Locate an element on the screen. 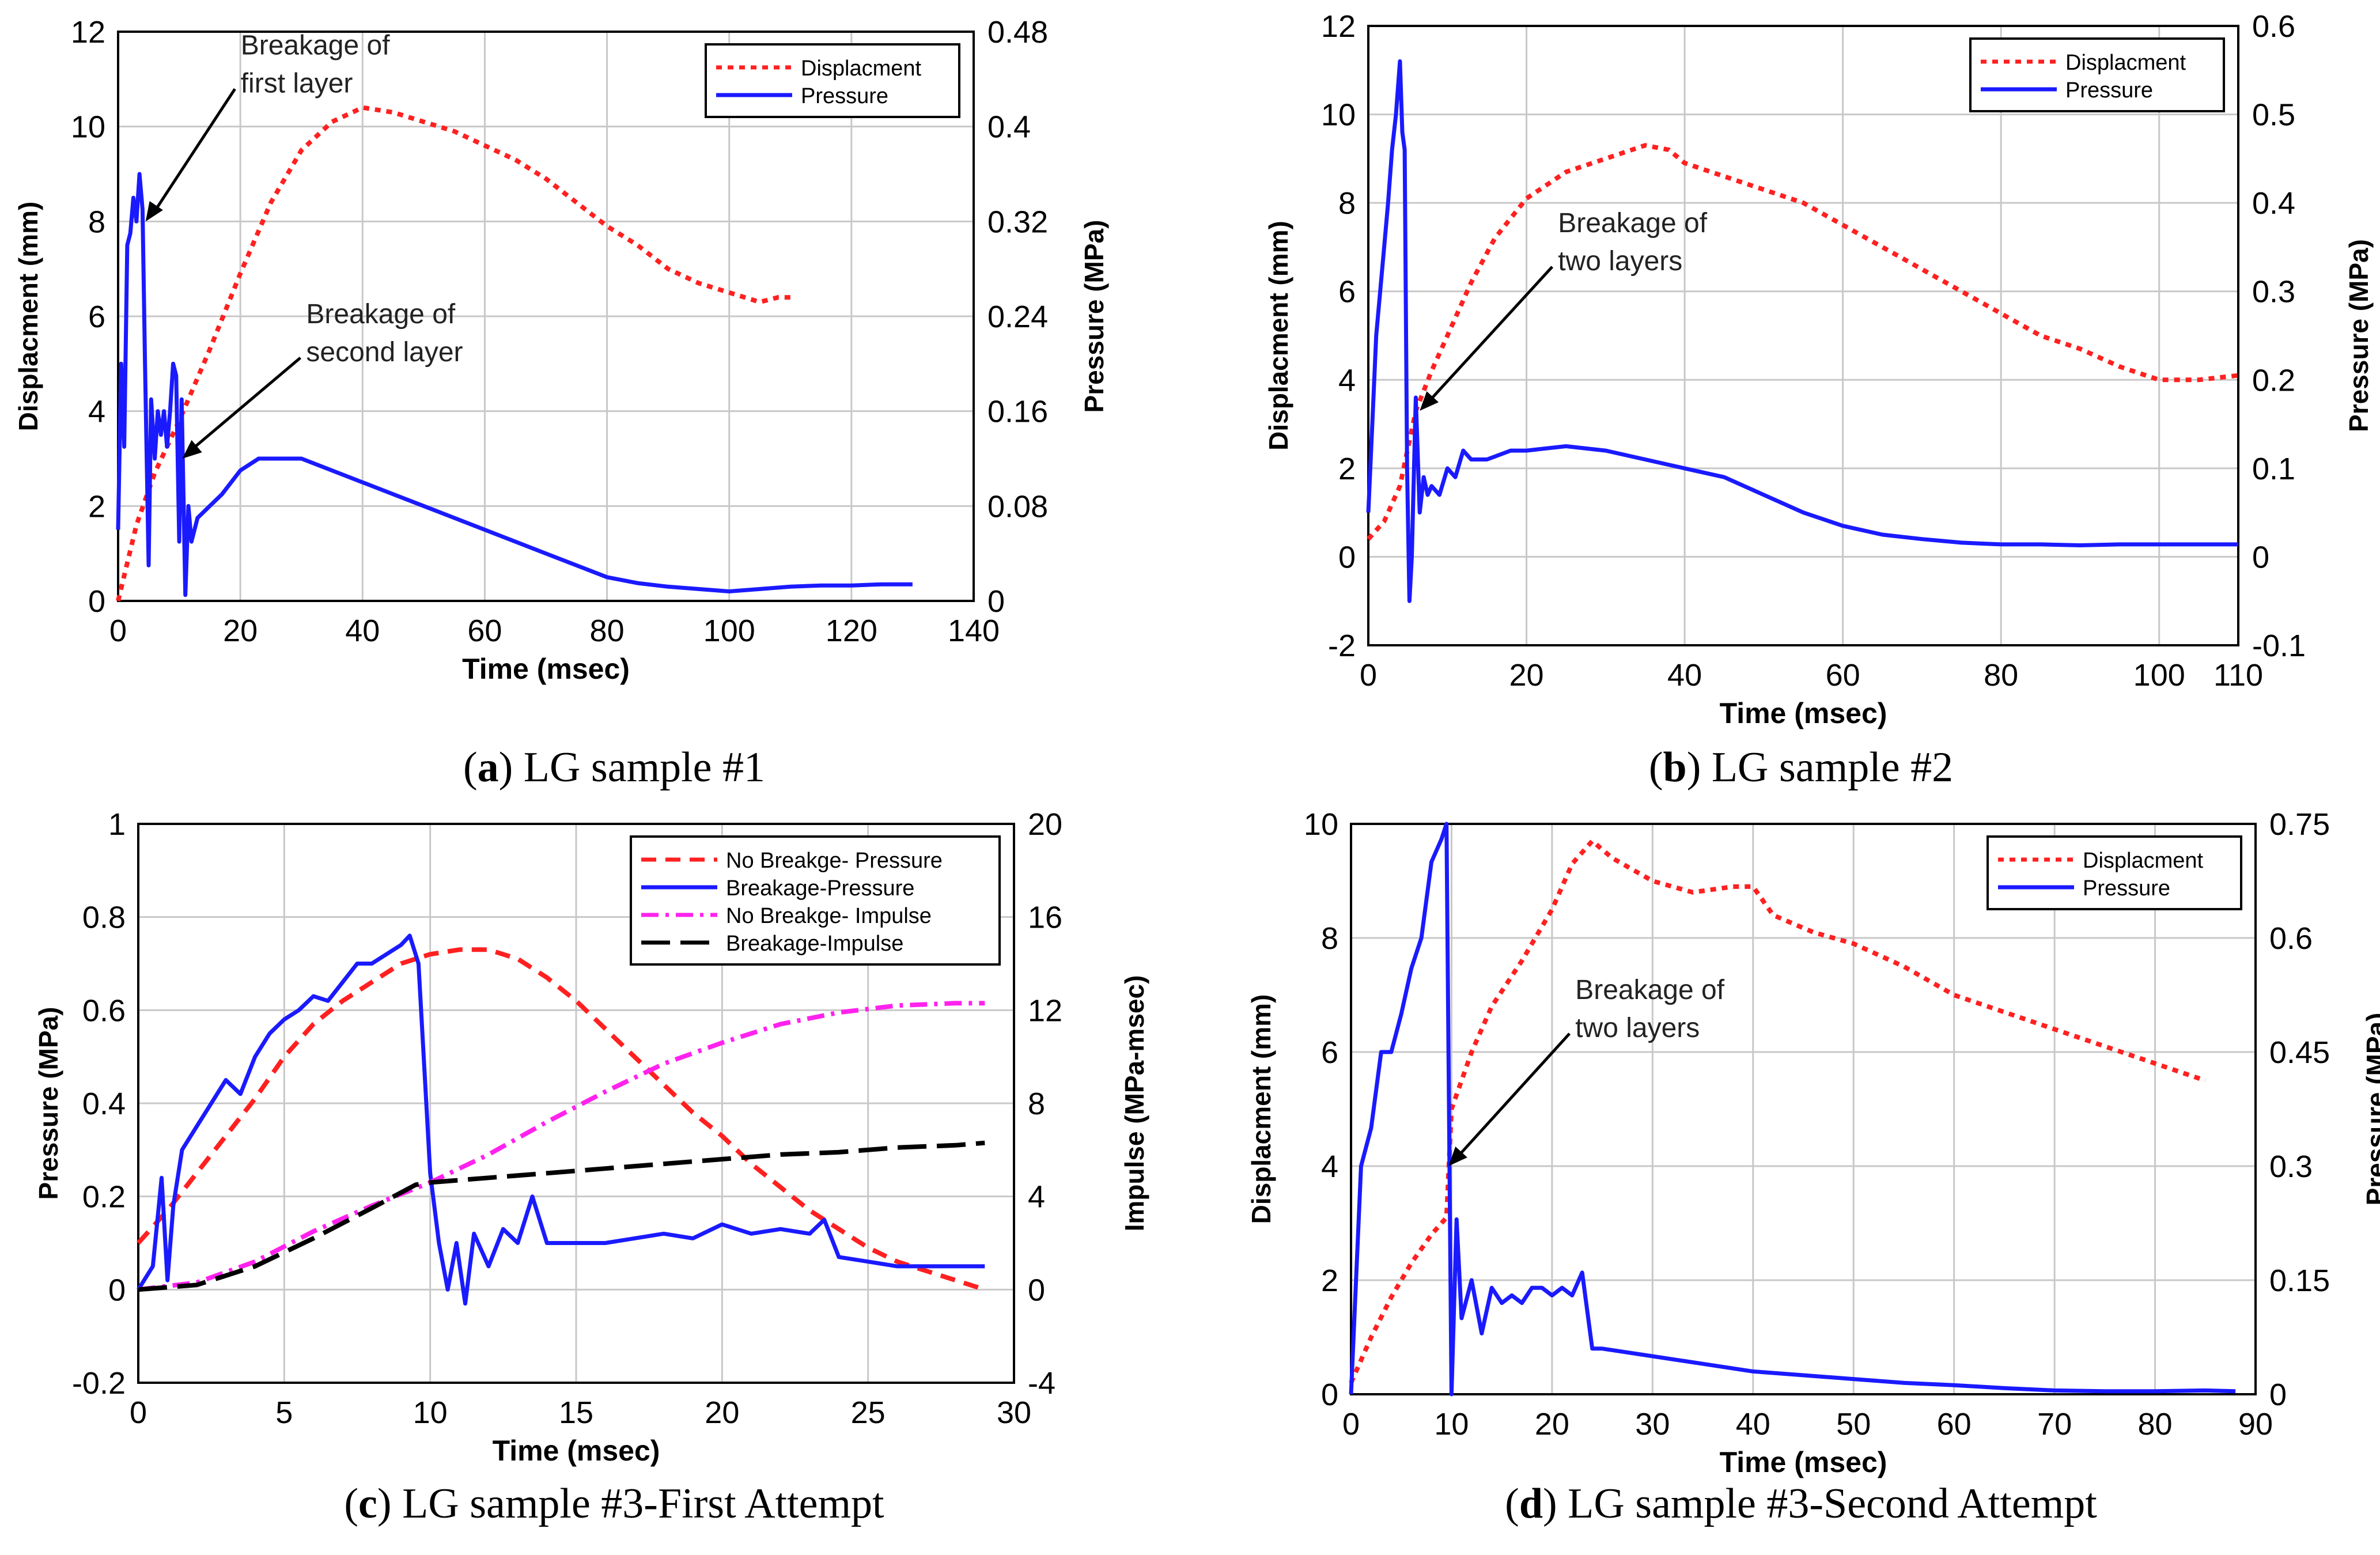 The image size is (2380, 1555). y-right-axis-label: Pressure (MPa) is located at coordinates (2359, 335).